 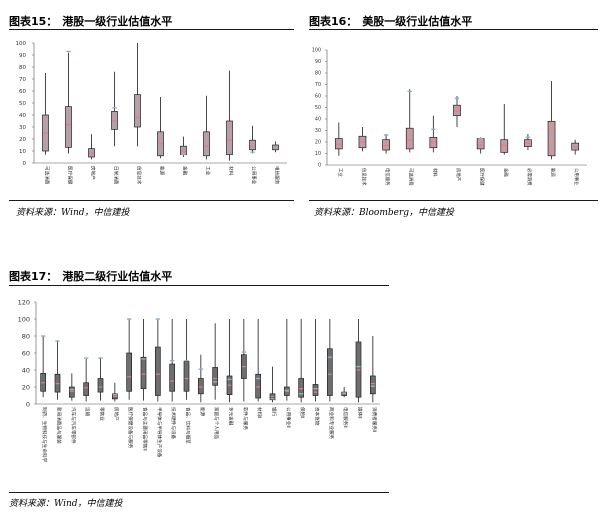 What do you see at coordinates (24, 302) in the screenshot?
I see `y-tick-label: 120` at bounding box center [24, 302].